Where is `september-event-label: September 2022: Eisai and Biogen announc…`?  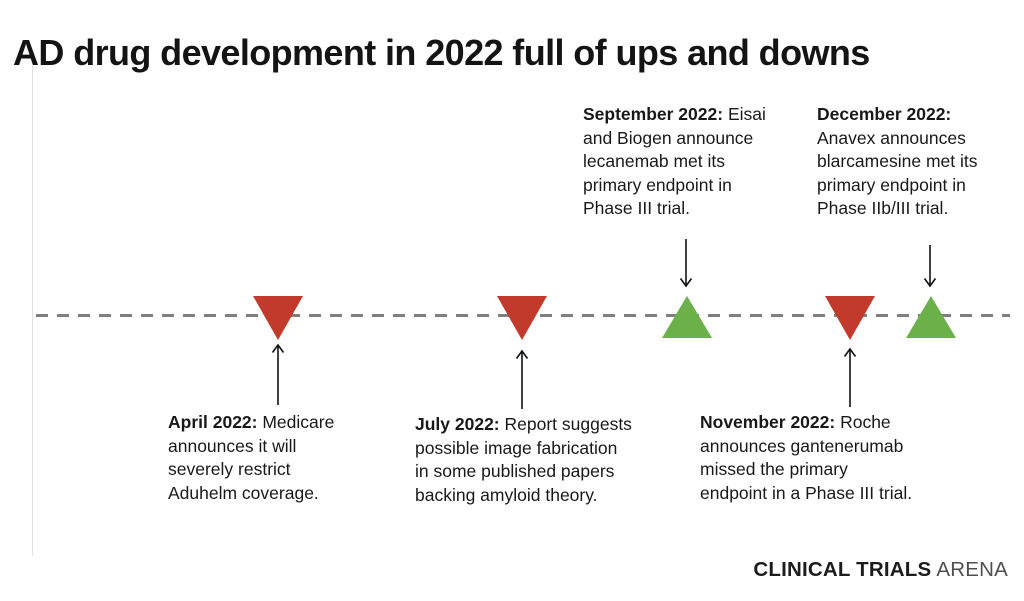
september-event-label: September 2022: Eisai and Biogen announc… is located at coordinates (693, 162).